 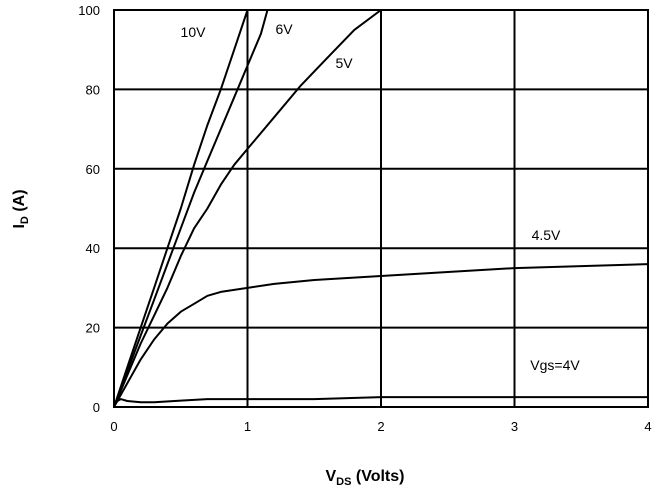 I want to click on y-tick-label: 0, so click(x=96, y=407).